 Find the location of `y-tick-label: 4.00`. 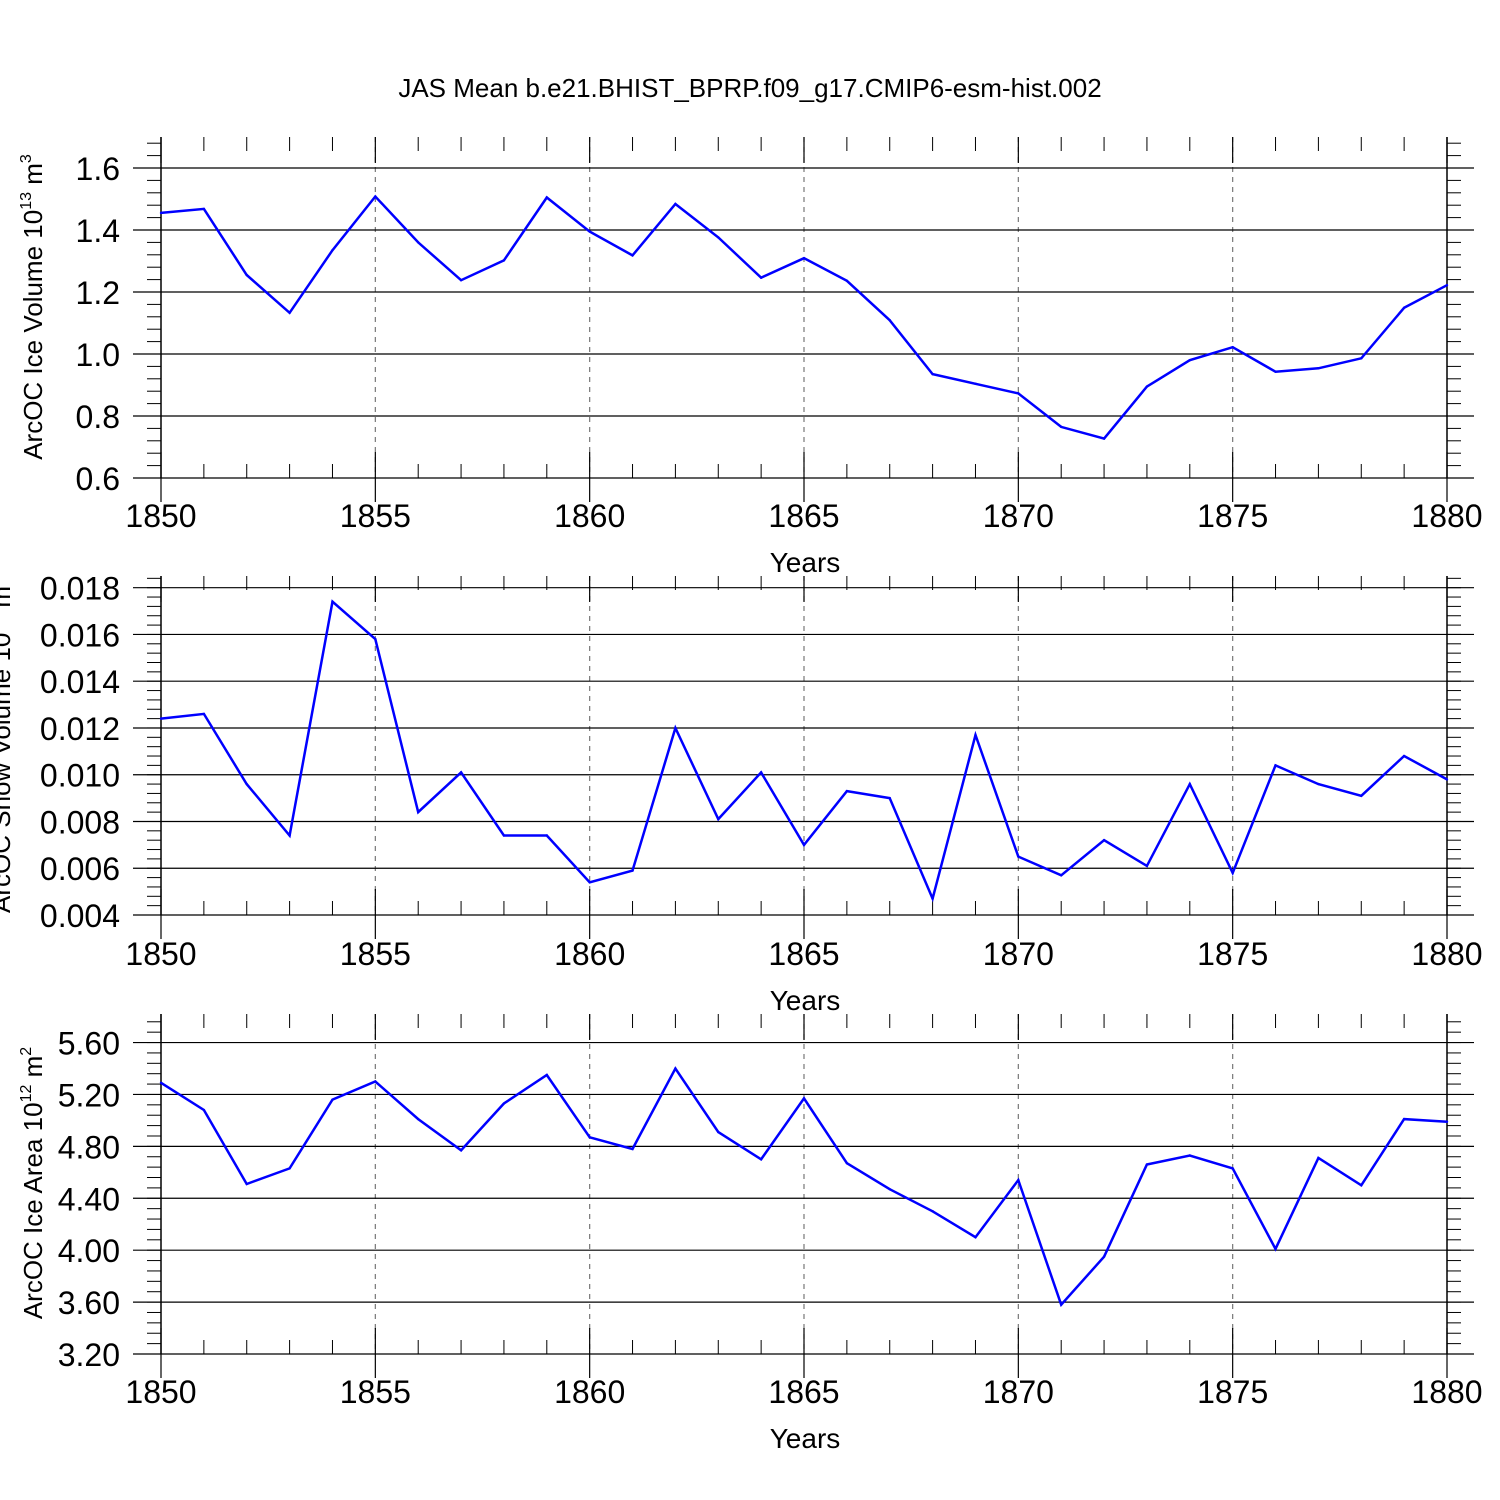

y-tick-label: 4.00 is located at coordinates (89, 1251).